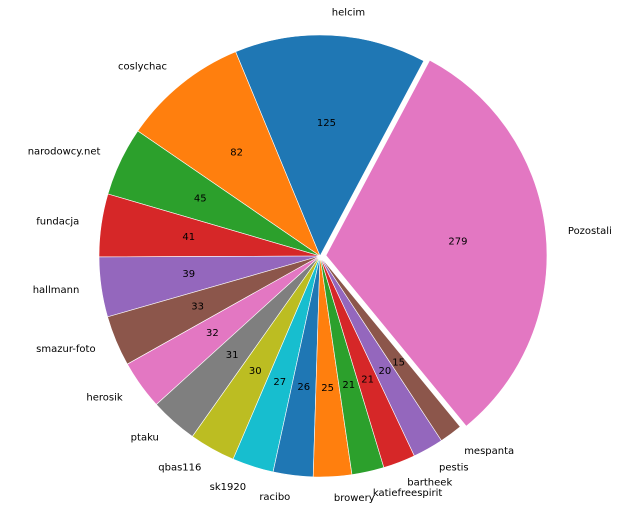  I want to click on slice-value-racibo: 26, so click(303, 387).